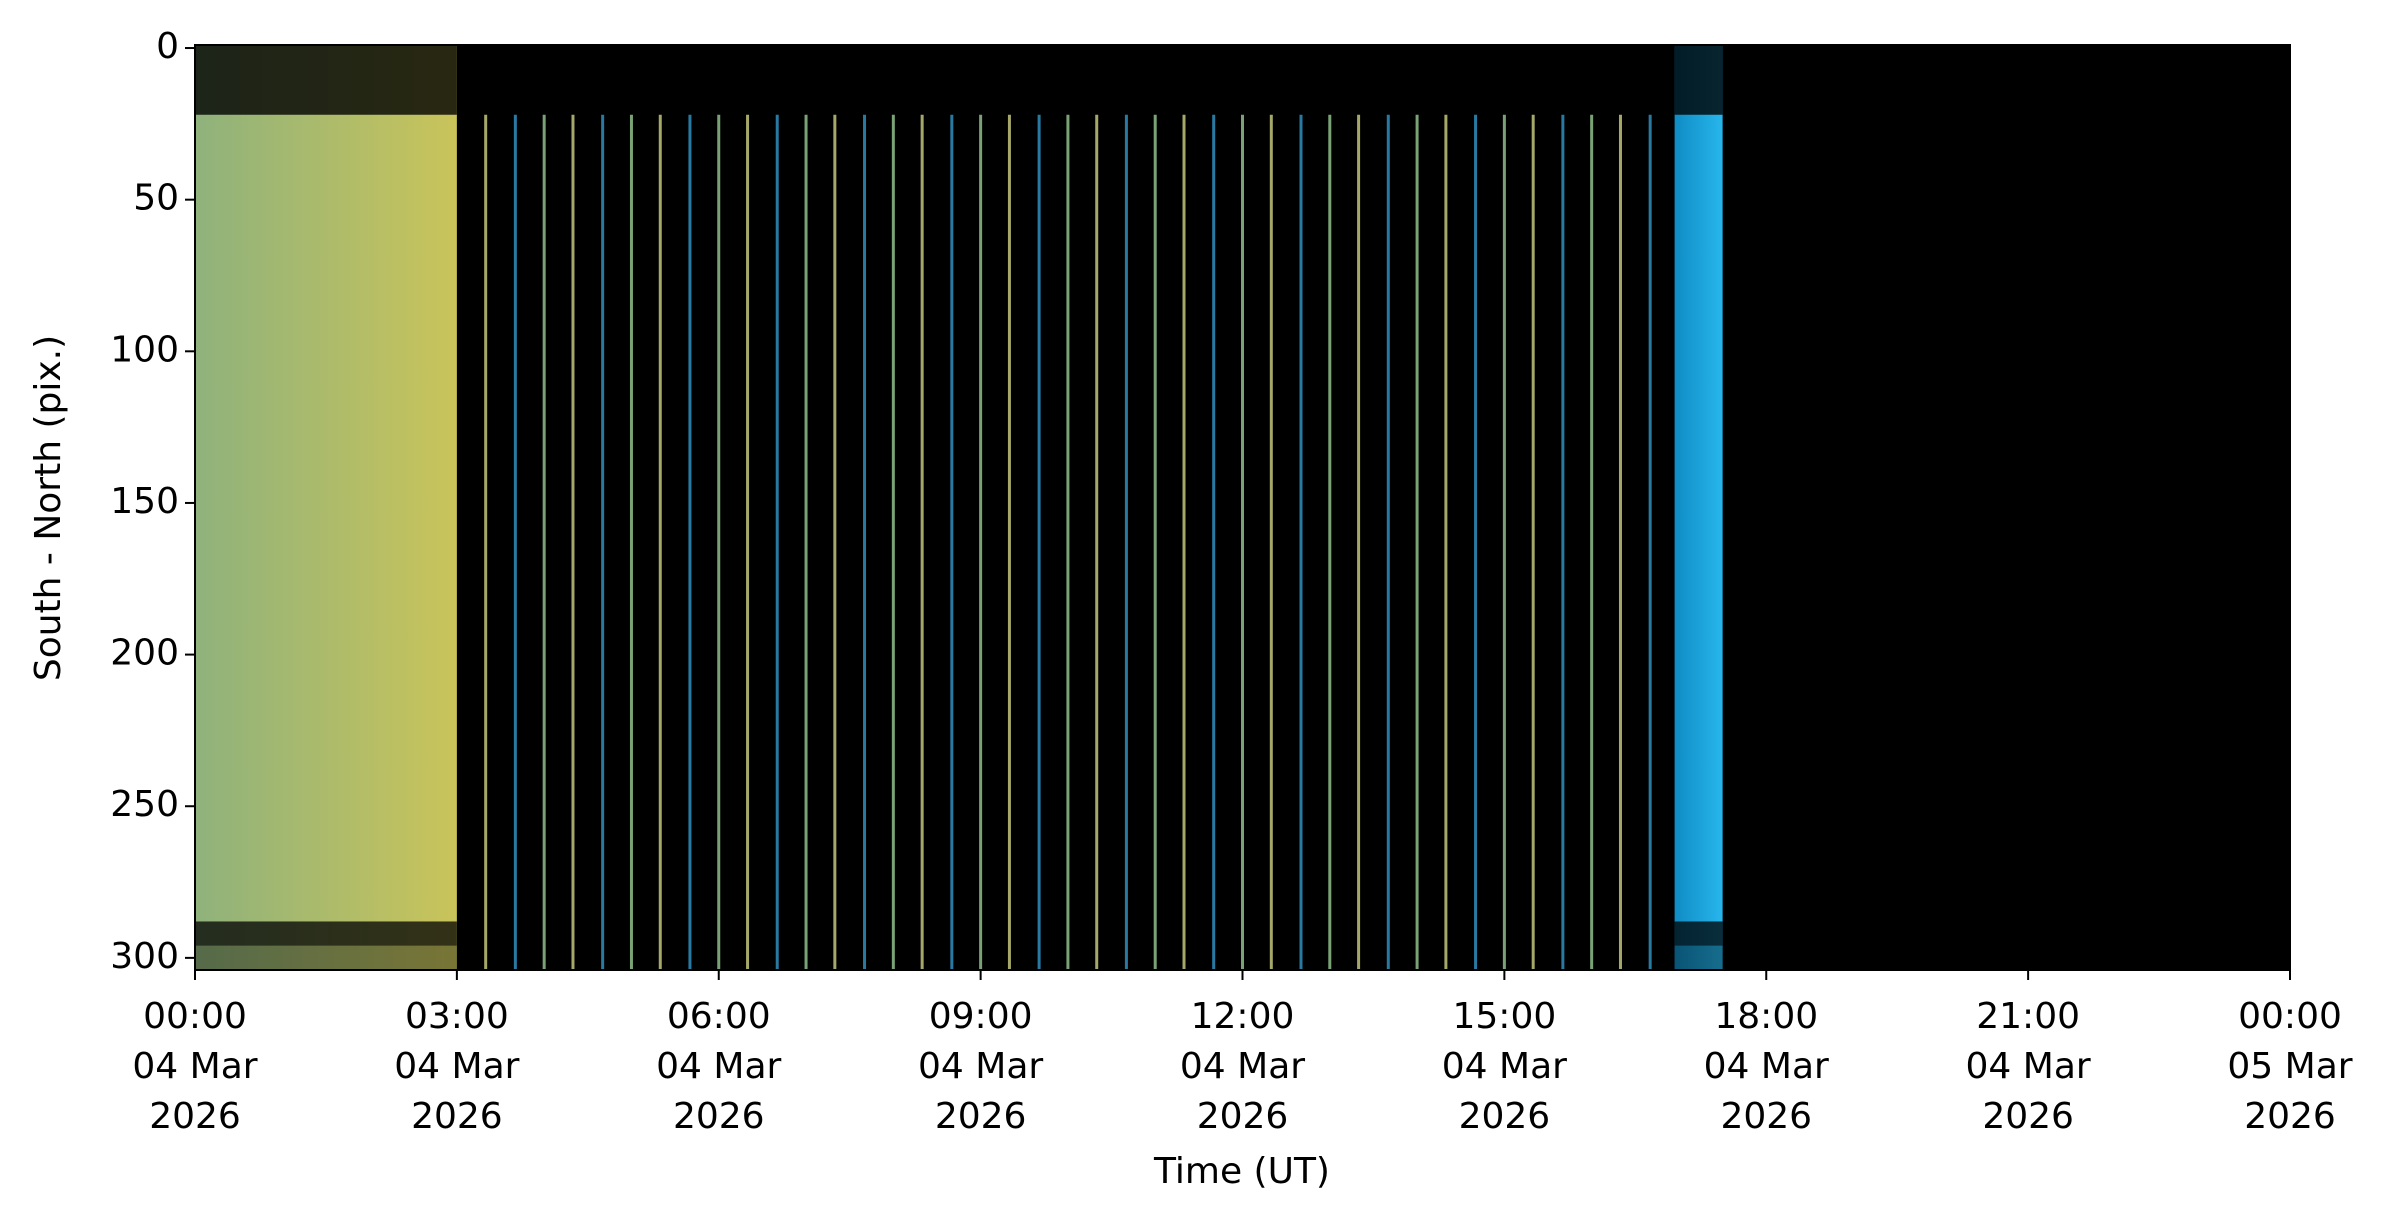 This screenshot has width=2392, height=1227. Describe the element at coordinates (2290, 1066) in the screenshot. I see `x-tick-label: 00:00 05 Mar 2026` at that location.